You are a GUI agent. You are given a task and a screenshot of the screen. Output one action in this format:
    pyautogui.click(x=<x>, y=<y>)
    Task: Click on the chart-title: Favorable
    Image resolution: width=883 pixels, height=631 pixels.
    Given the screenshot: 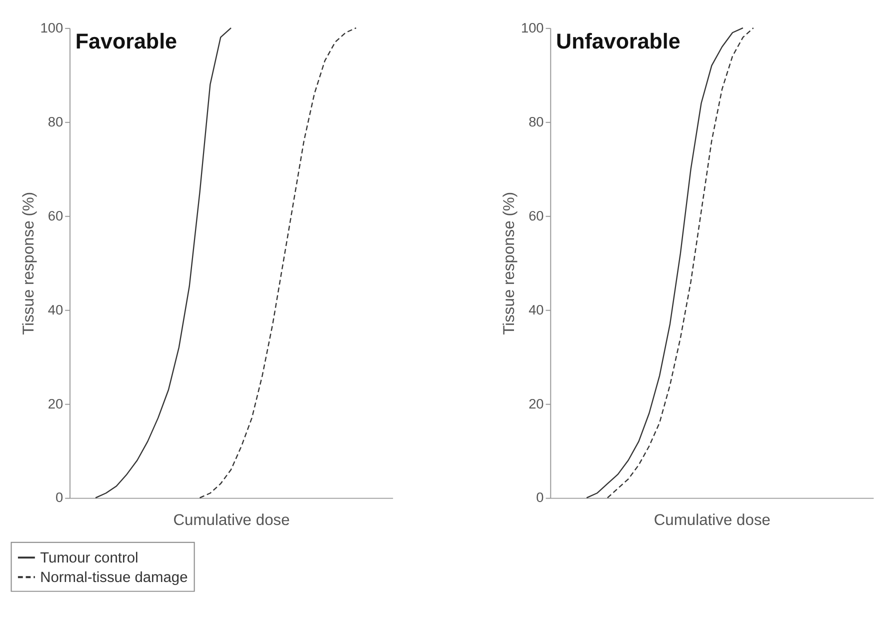 What is the action you would take?
    pyautogui.click(x=126, y=42)
    